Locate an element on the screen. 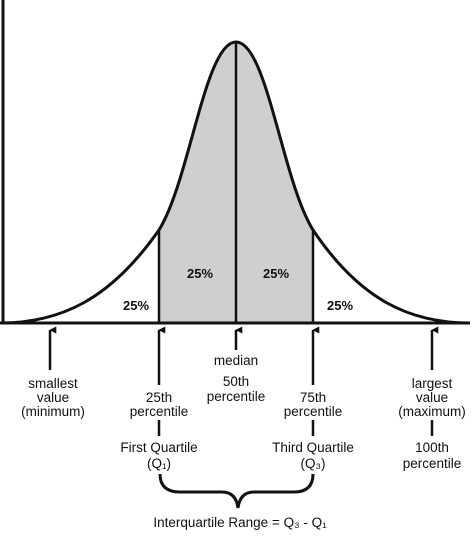  label: smallest is located at coordinates (53, 383).